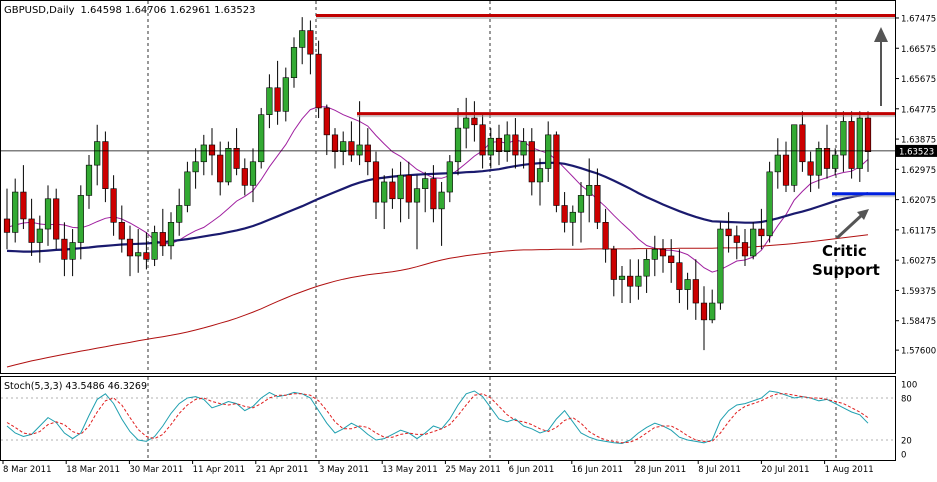 This screenshot has width=937, height=482. I want to click on time-axis-label: 20 Jul 2011, so click(785, 470).